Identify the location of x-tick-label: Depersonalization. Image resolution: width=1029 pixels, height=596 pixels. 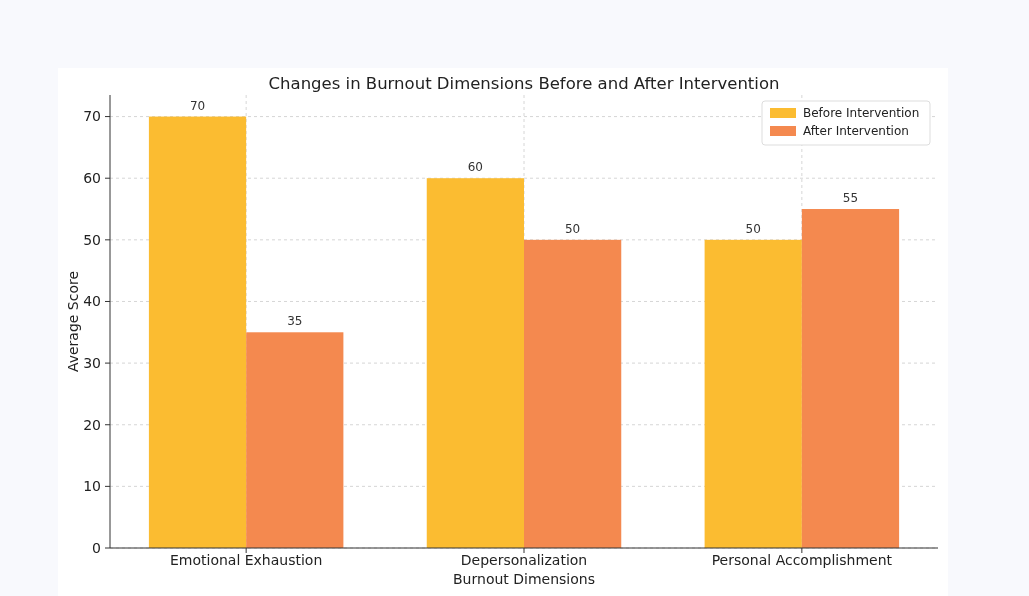
(524, 560).